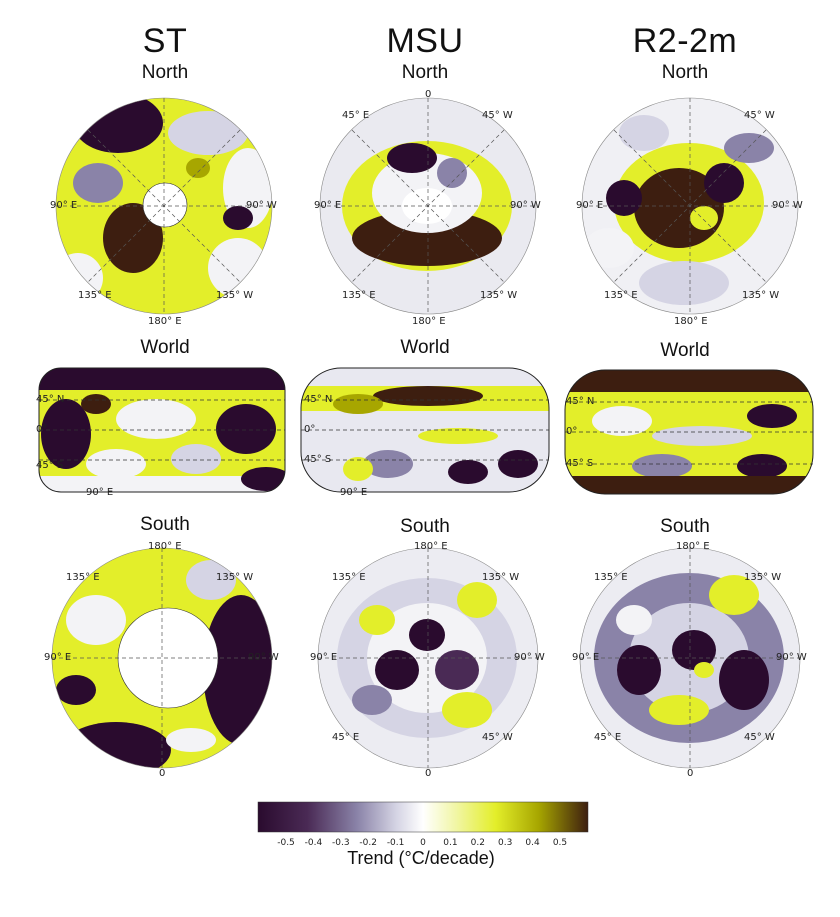  Describe the element at coordinates (161, 660) in the screenshot. I see `polar-map-south-st: 180° E 90° E 90° W 135° E 135° W 0` at that location.